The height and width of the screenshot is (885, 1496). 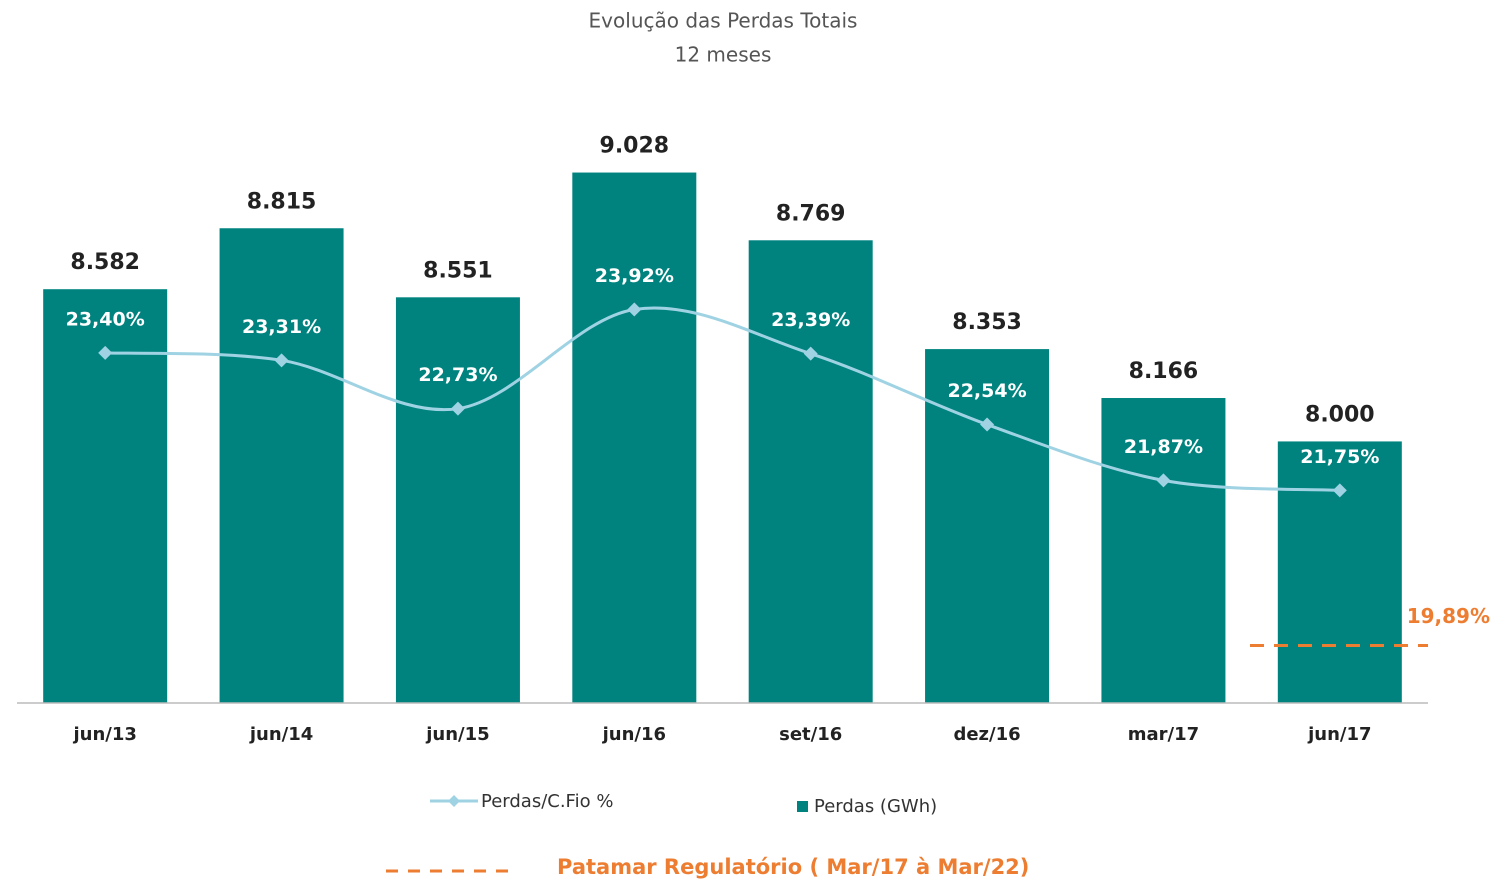 I want to click on chart-subtitle: 12 meses, so click(x=723, y=55).